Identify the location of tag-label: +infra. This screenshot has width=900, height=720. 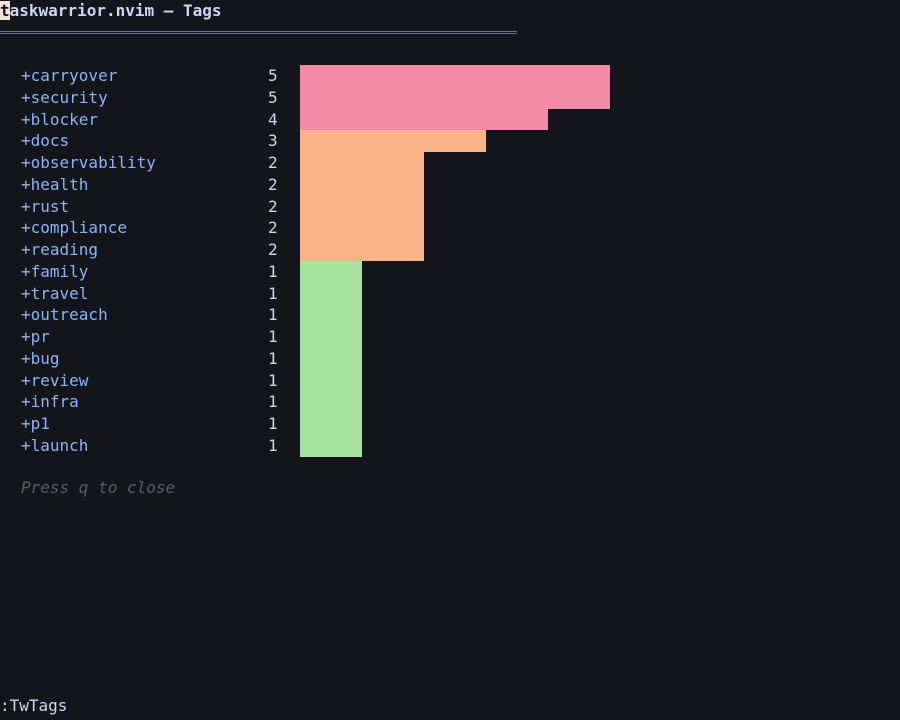
(50, 402).